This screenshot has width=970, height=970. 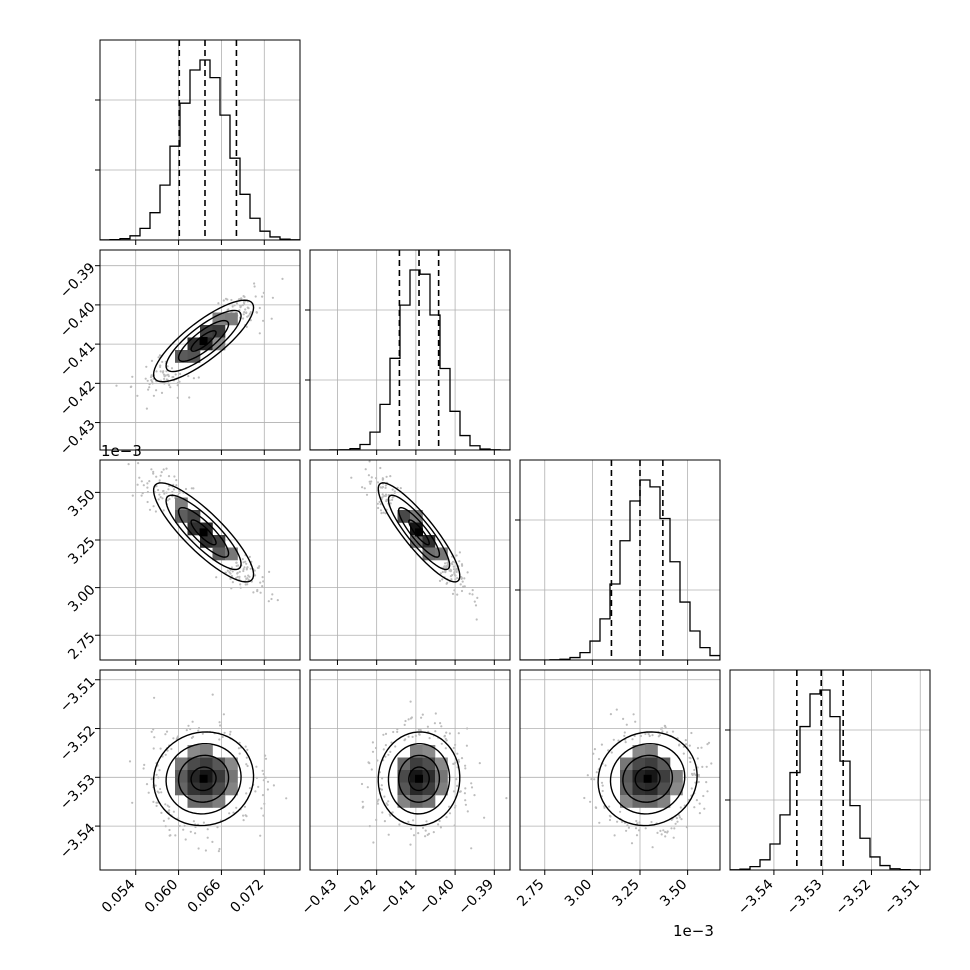 I want to click on y-tick-label: 3.00, so click(x=81, y=598).